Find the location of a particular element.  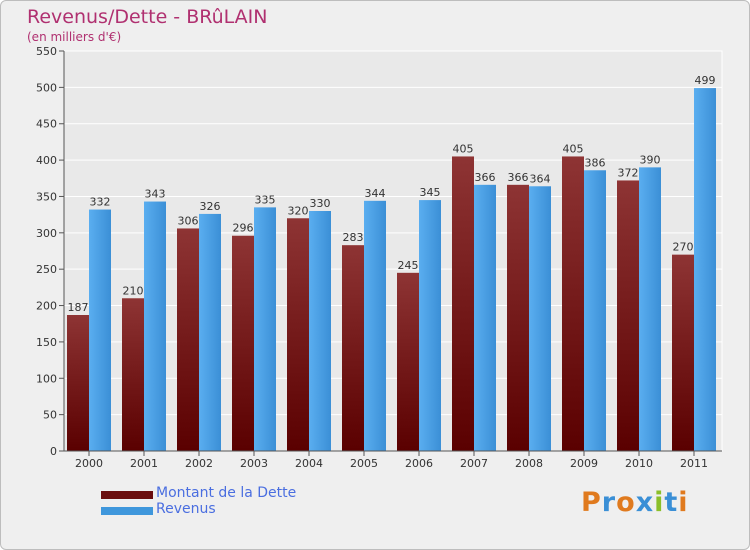

legend-swatch-debt is located at coordinates (127, 495).